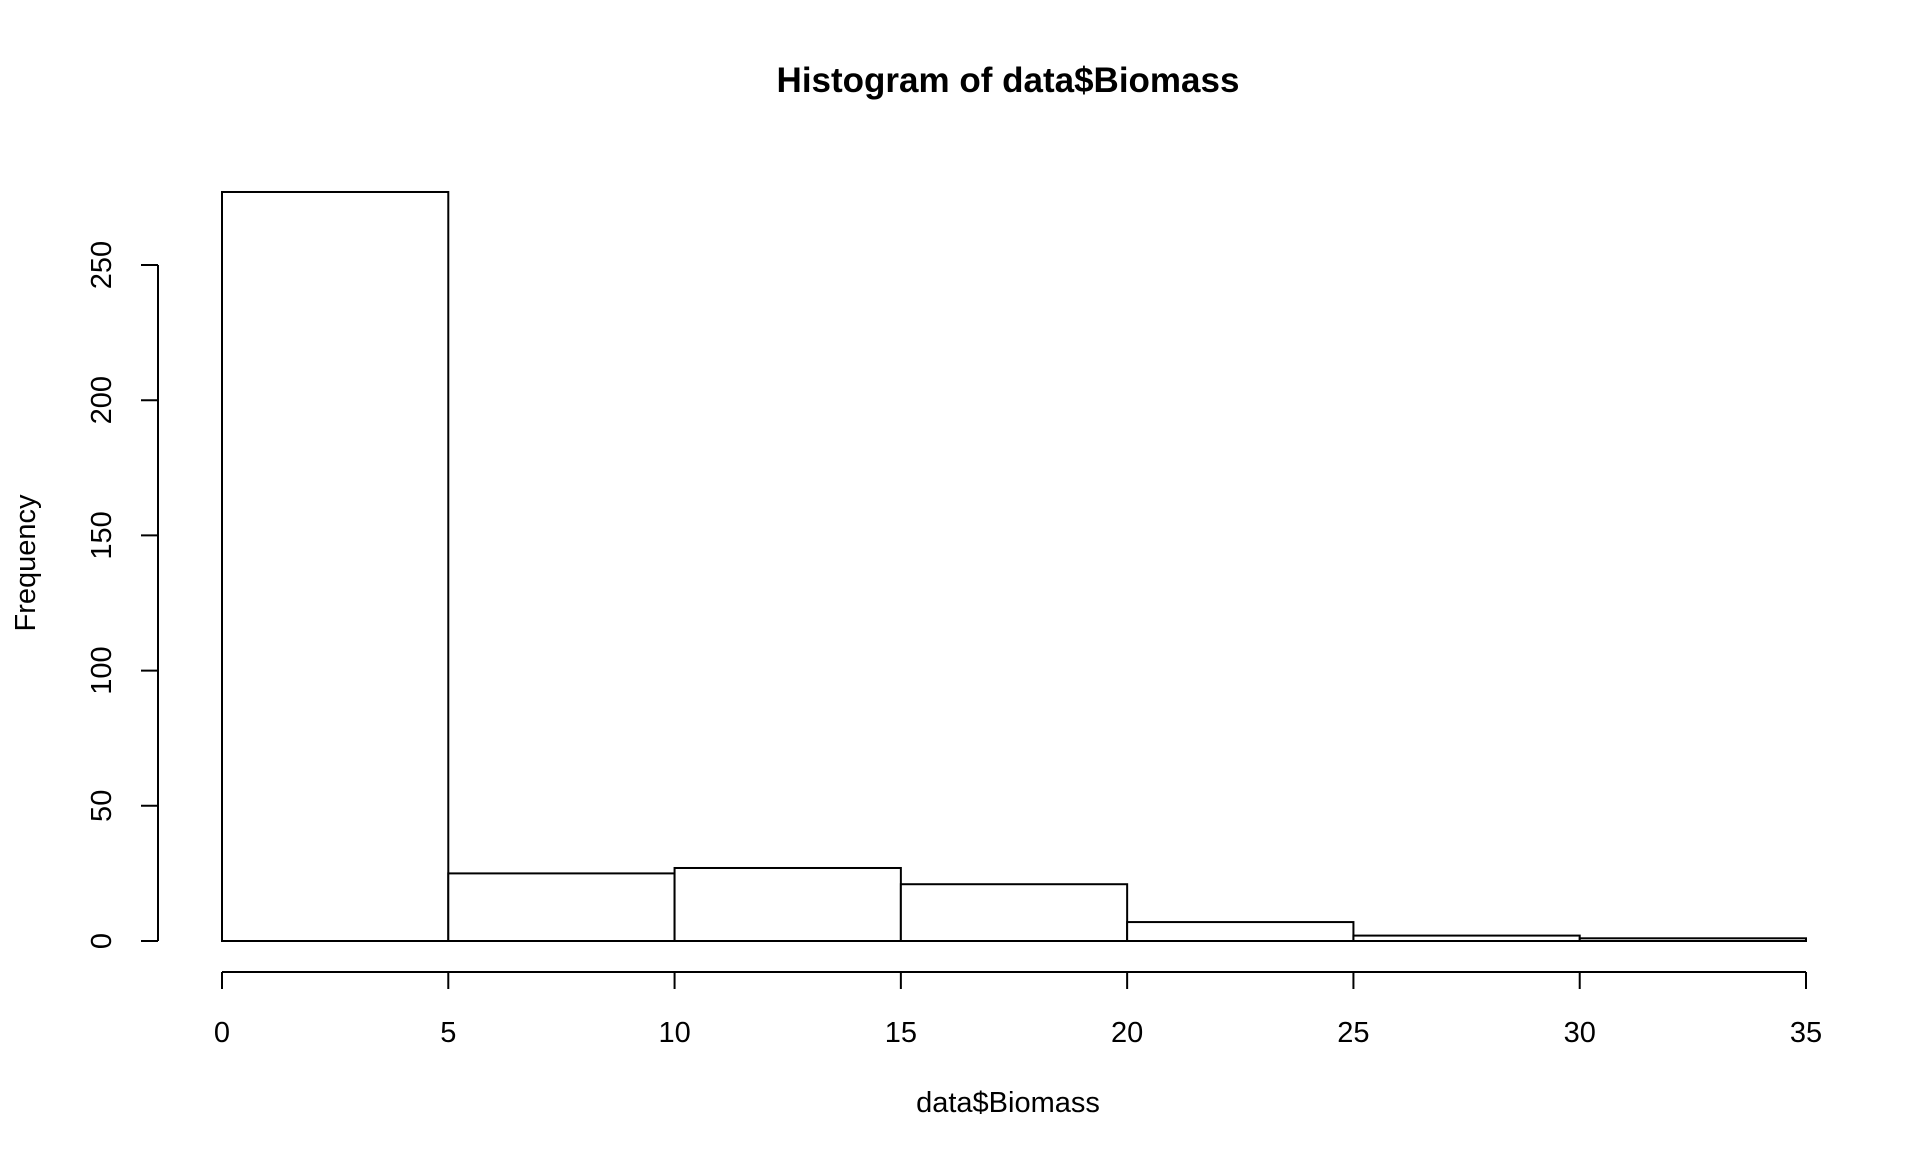 The image size is (1920, 1152). What do you see at coordinates (1353, 1033) in the screenshot?
I see `x-tick-label-5: 25` at bounding box center [1353, 1033].